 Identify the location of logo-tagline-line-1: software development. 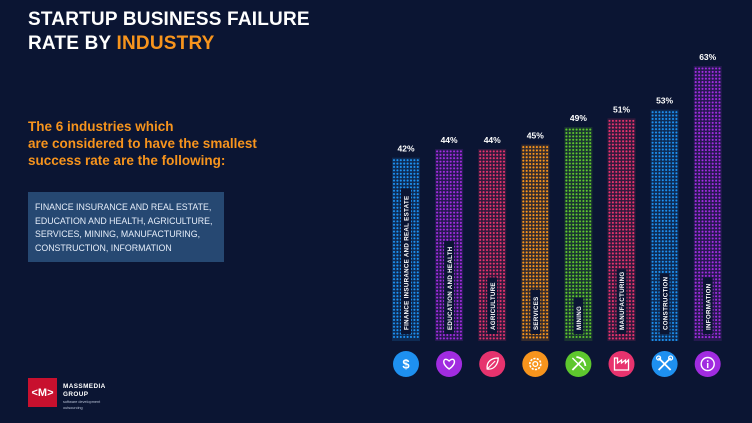
(82, 402).